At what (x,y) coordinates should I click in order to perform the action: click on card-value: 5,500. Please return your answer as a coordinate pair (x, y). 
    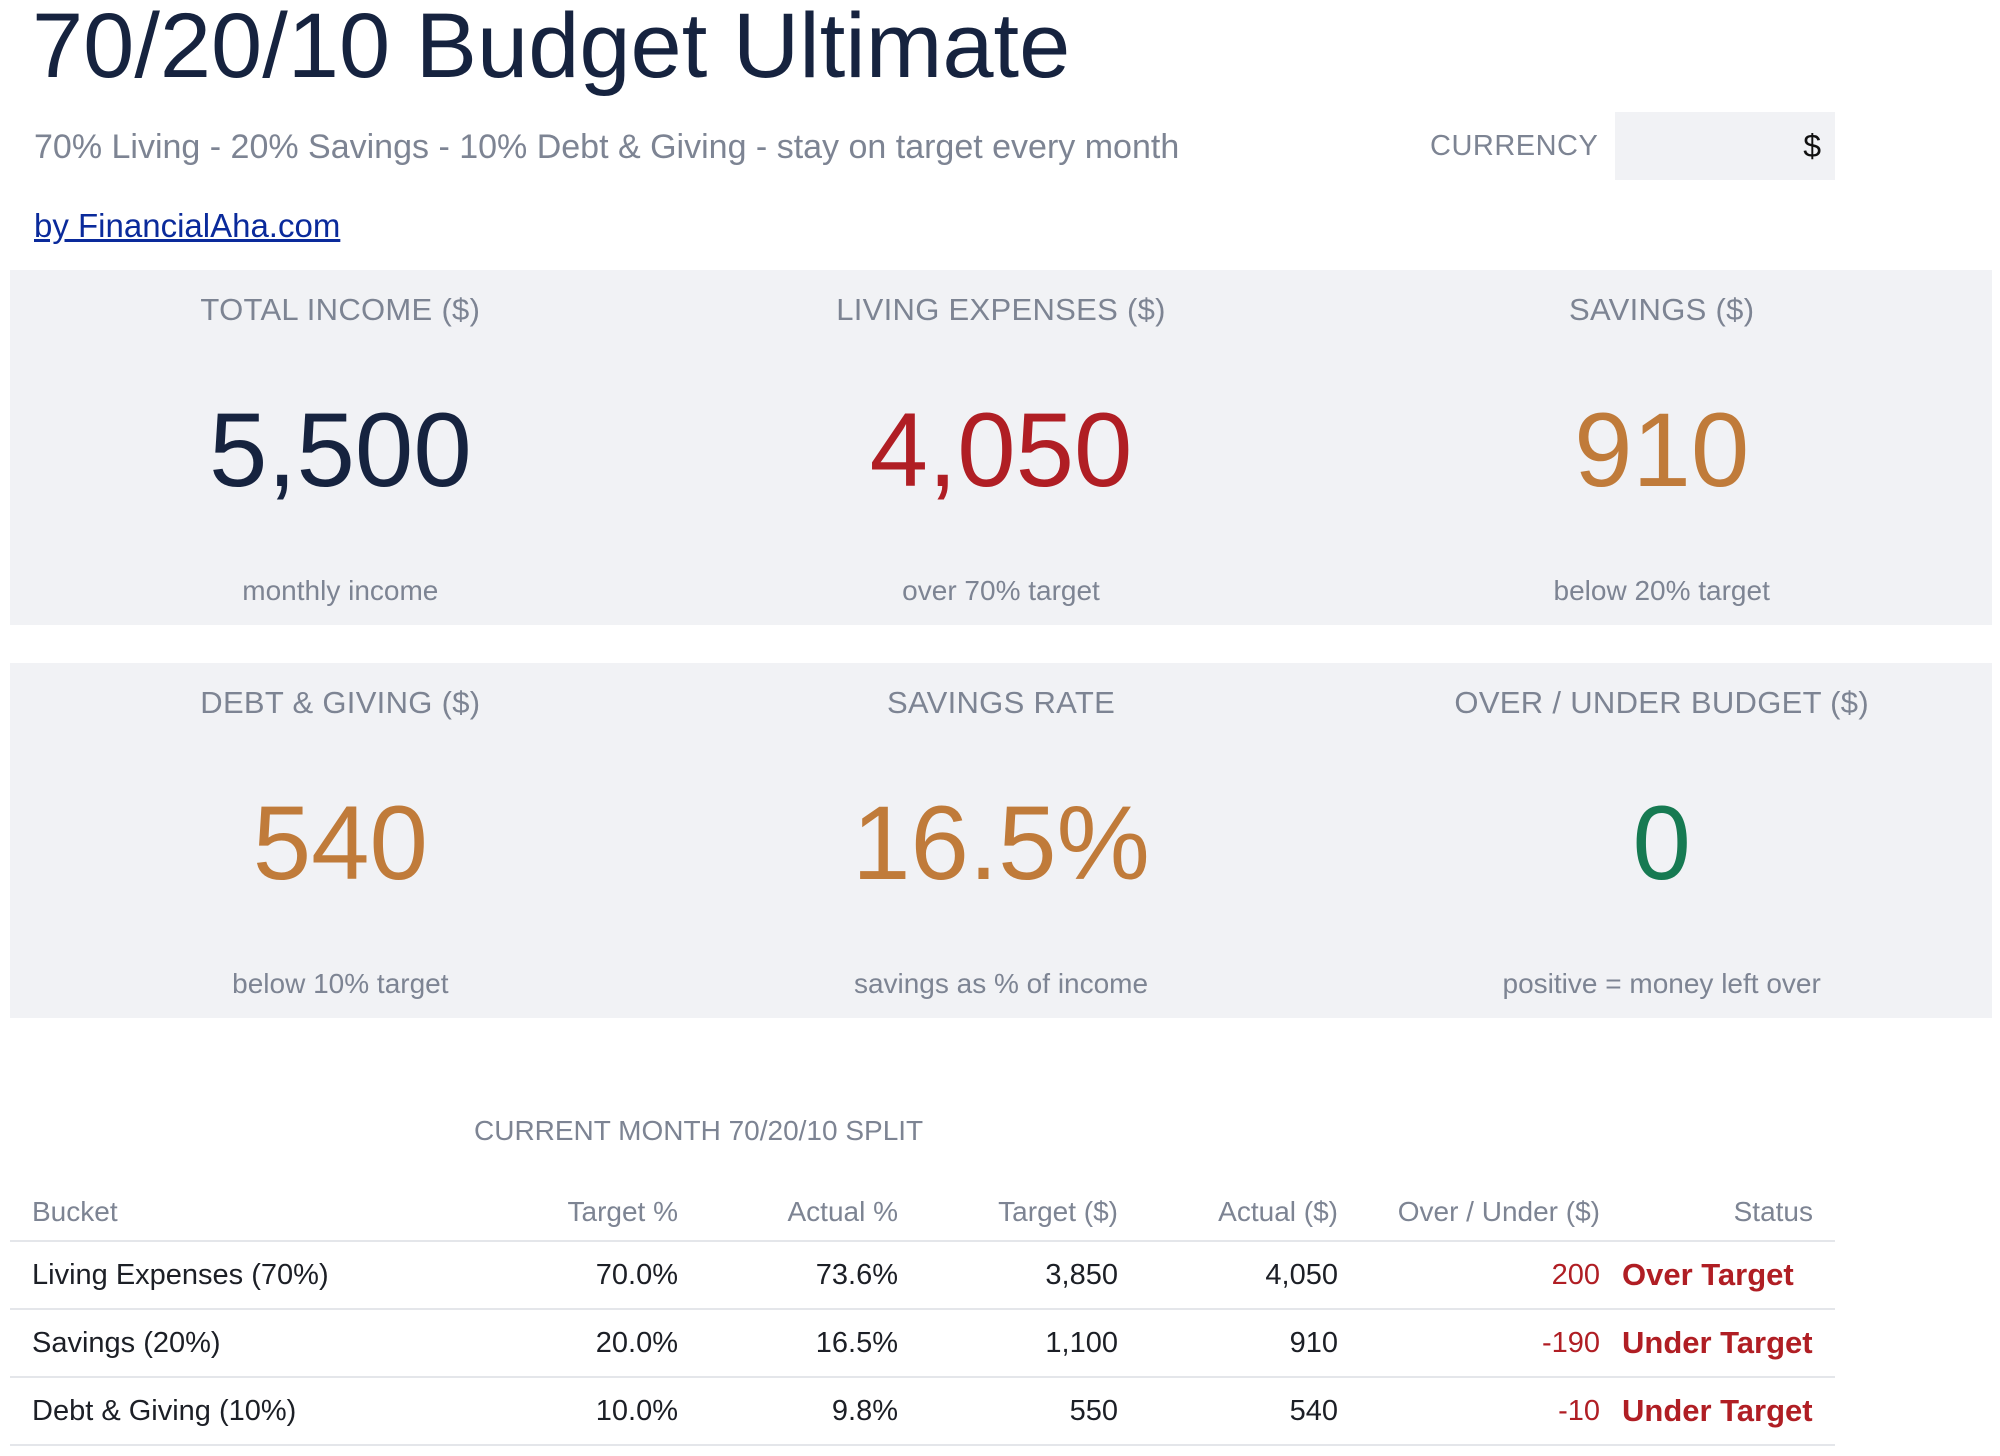
    Looking at the image, I should click on (340, 450).